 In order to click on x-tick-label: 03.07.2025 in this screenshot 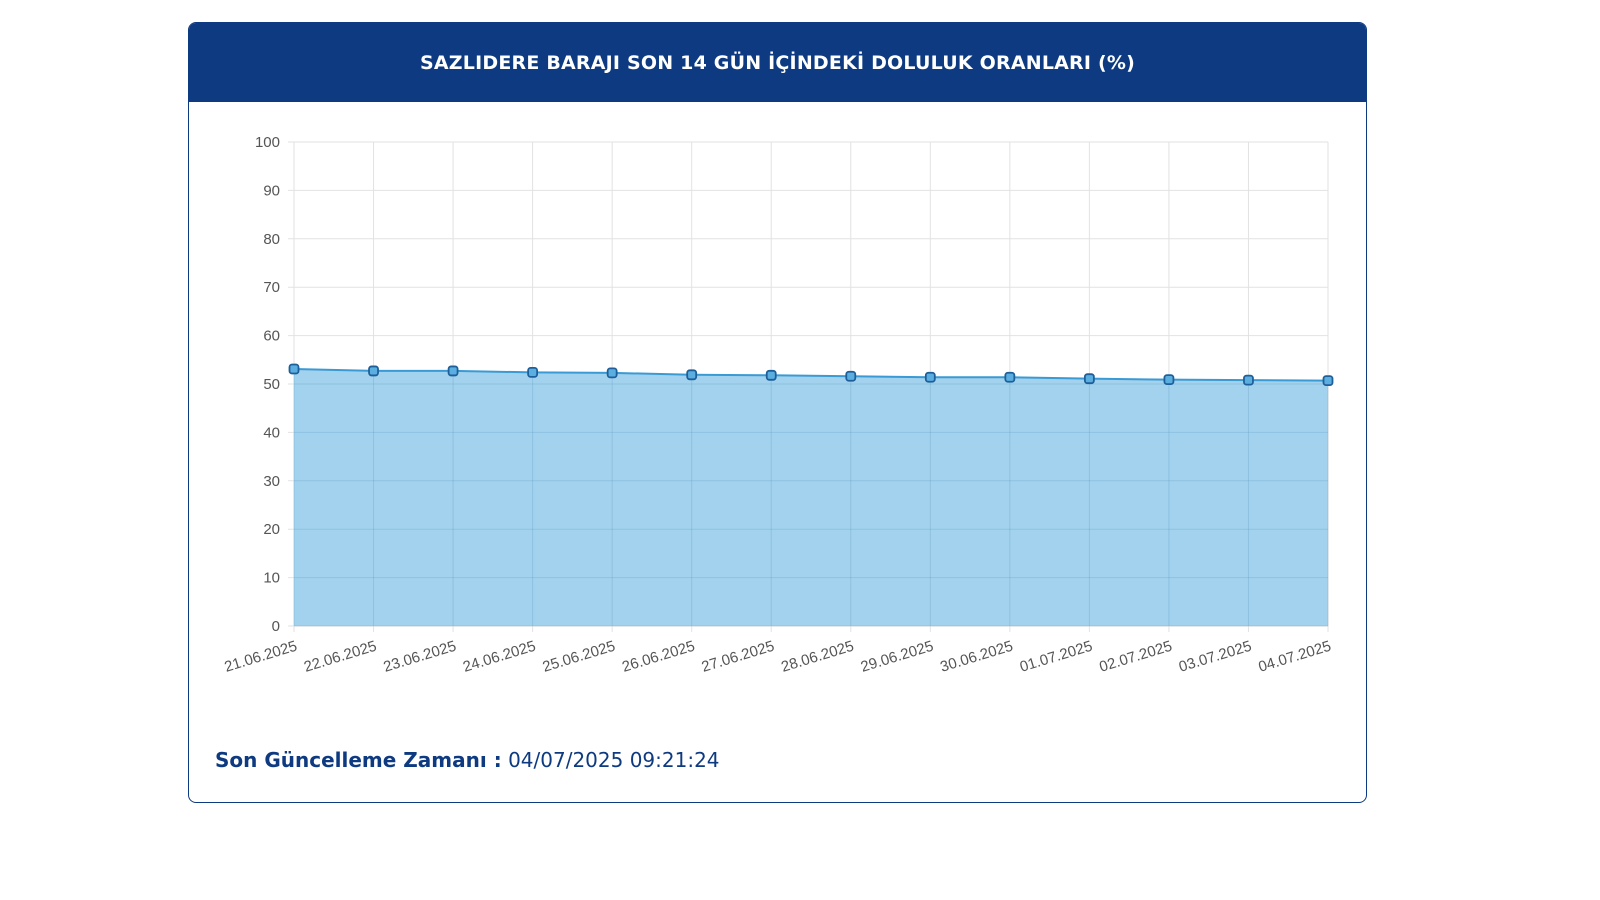, I will do `click(1215, 657)`.